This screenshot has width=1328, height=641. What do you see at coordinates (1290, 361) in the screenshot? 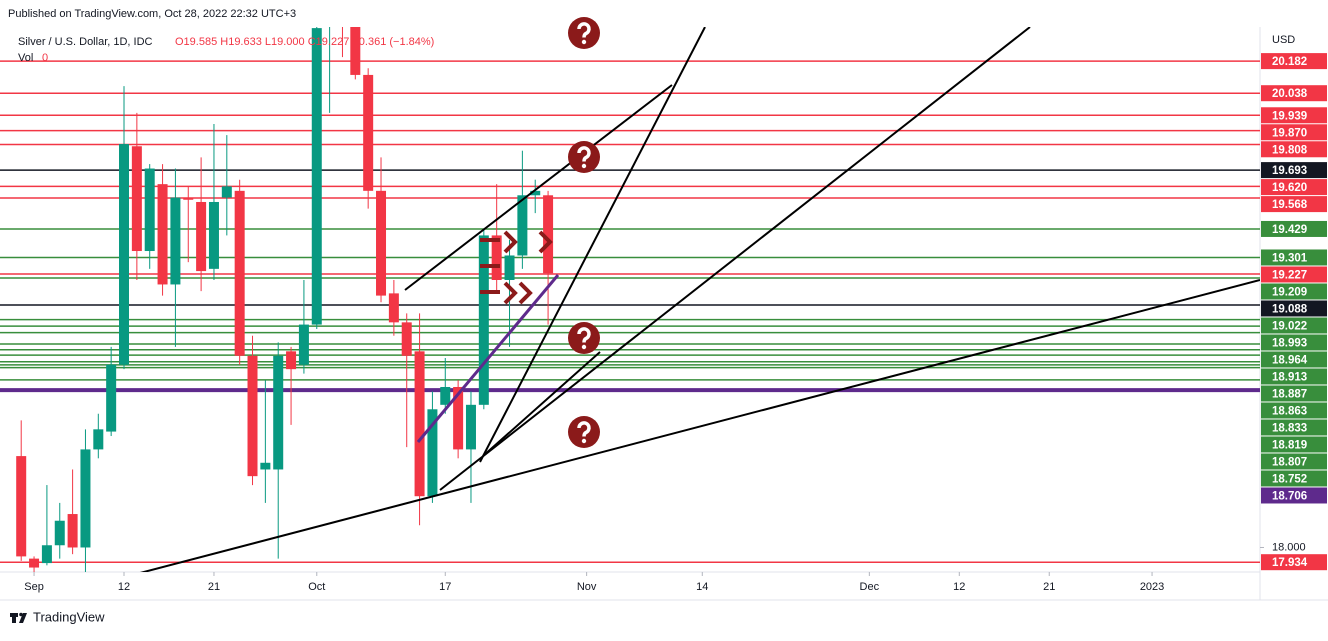
I see `level-label: 18.964` at bounding box center [1290, 361].